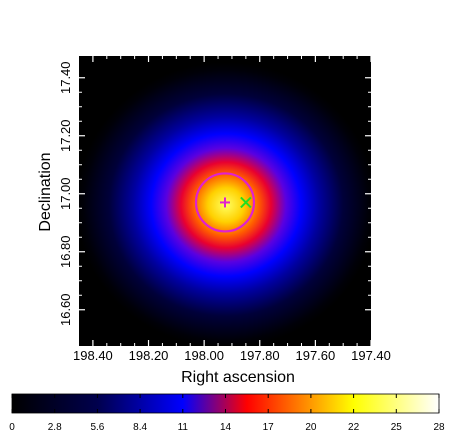  What do you see at coordinates (65, 77) in the screenshot?
I see `y-tick-label: 17.40` at bounding box center [65, 77].